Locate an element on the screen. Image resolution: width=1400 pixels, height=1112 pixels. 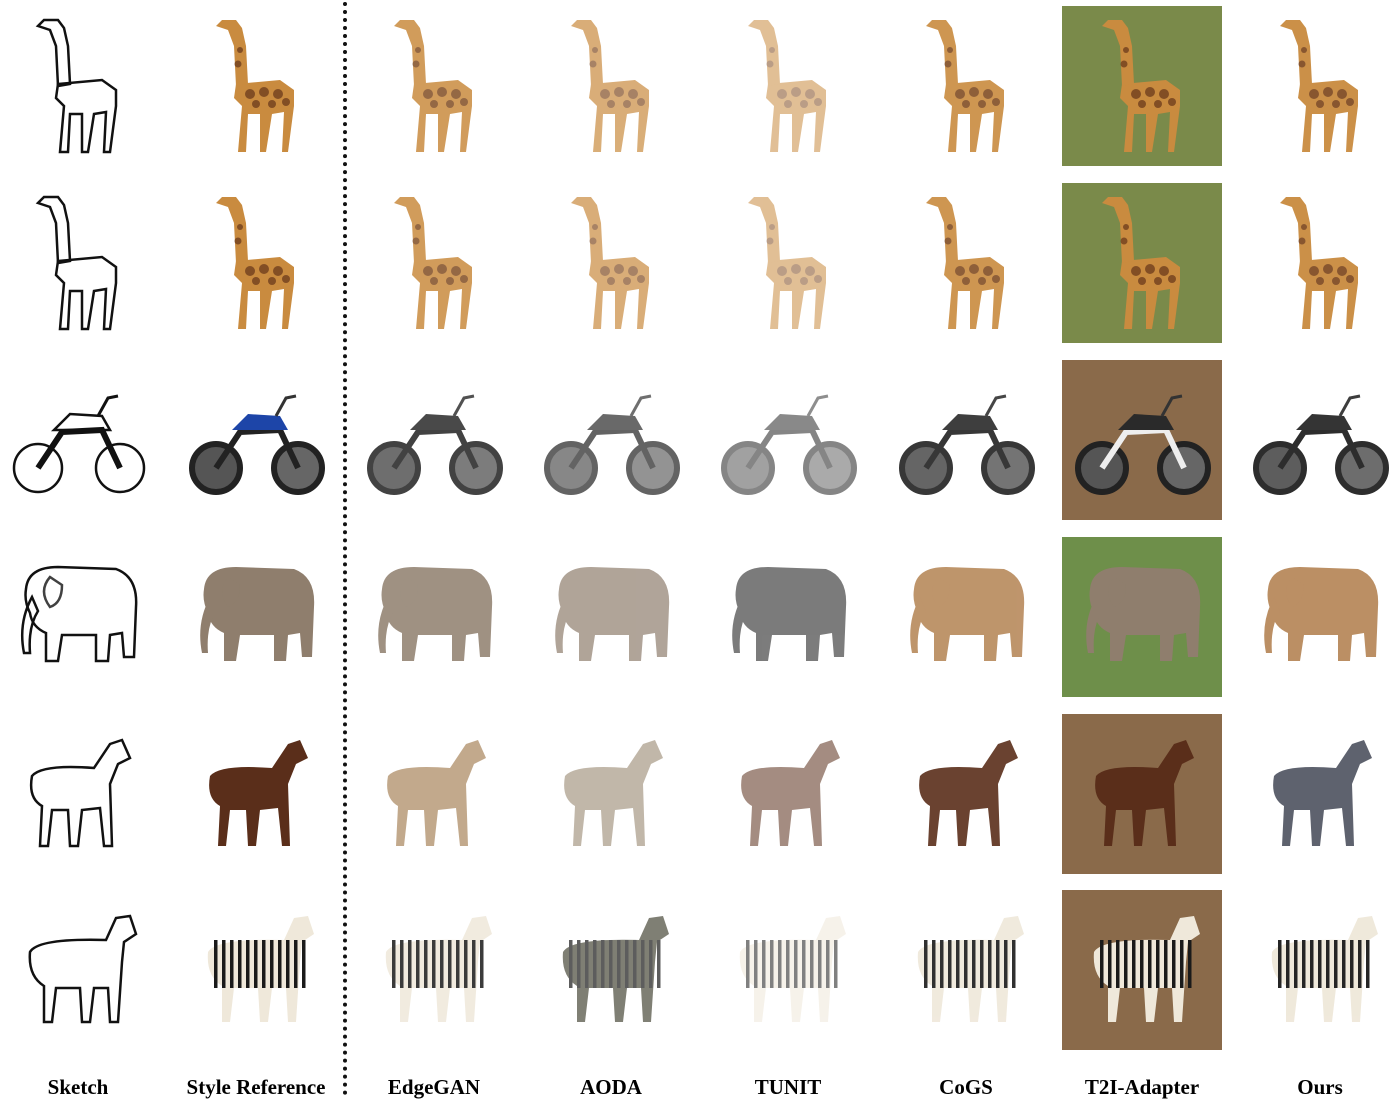
motorcycle-t2i_adapter-image is located at coordinates (1142, 440).